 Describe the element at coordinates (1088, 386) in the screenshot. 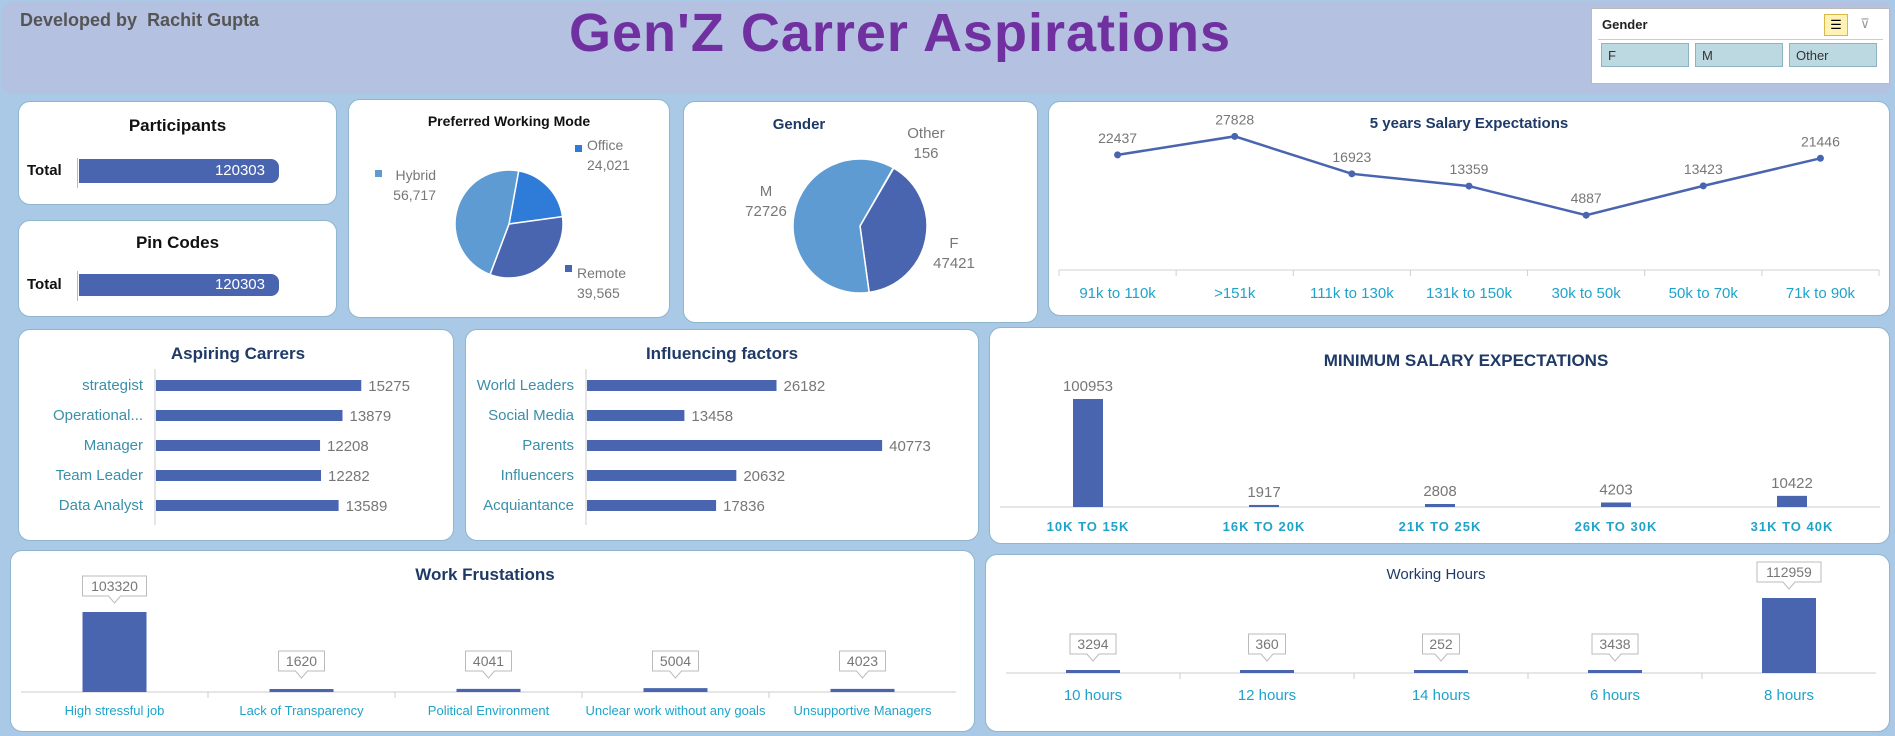

I see `value-label: 100953` at that location.